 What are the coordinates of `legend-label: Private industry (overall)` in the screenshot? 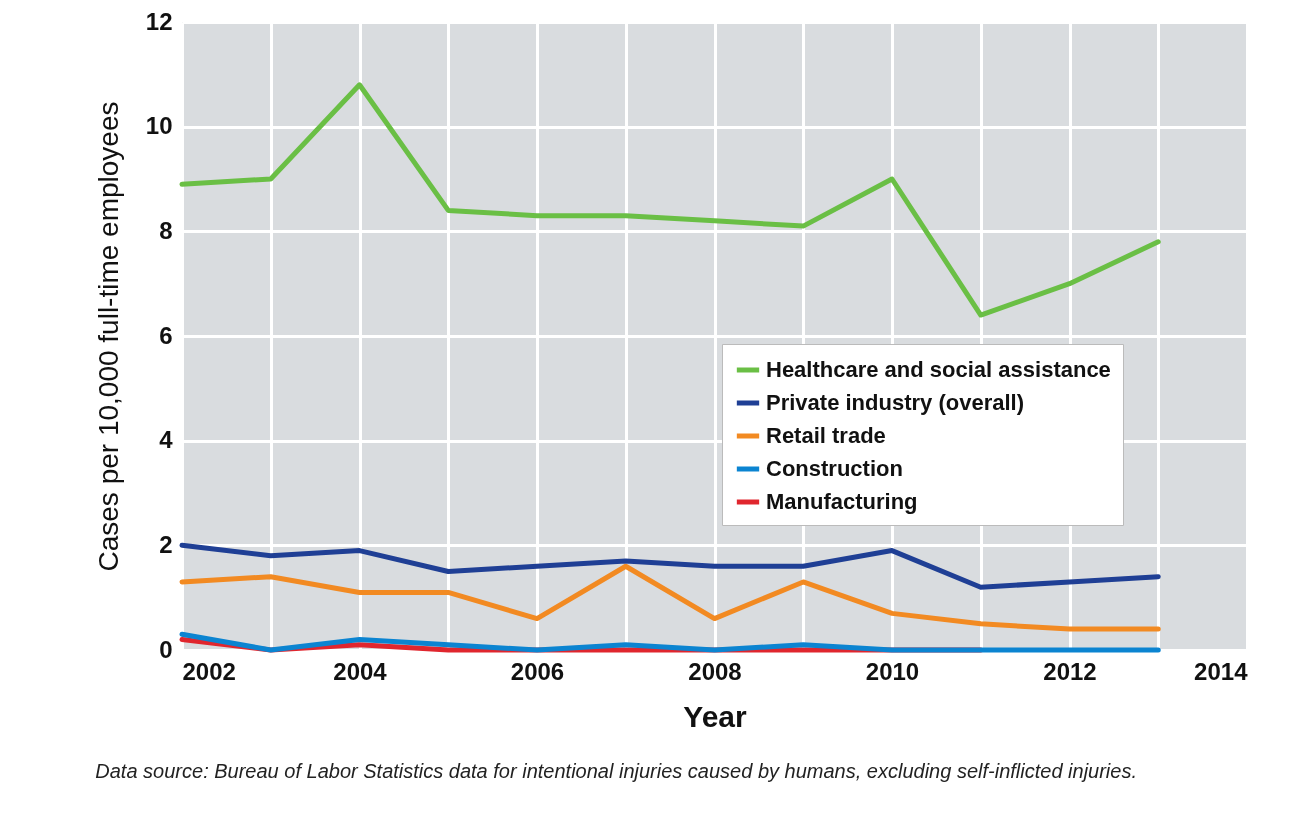 It's located at (895, 402).